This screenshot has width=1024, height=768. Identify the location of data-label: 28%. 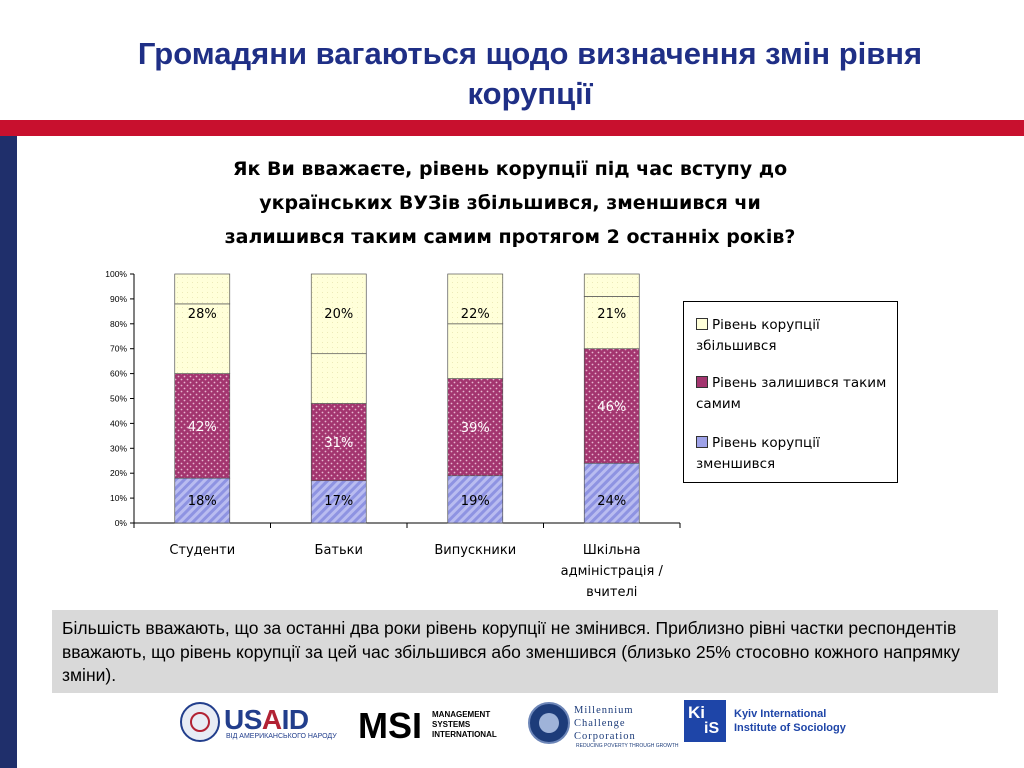
(202, 314).